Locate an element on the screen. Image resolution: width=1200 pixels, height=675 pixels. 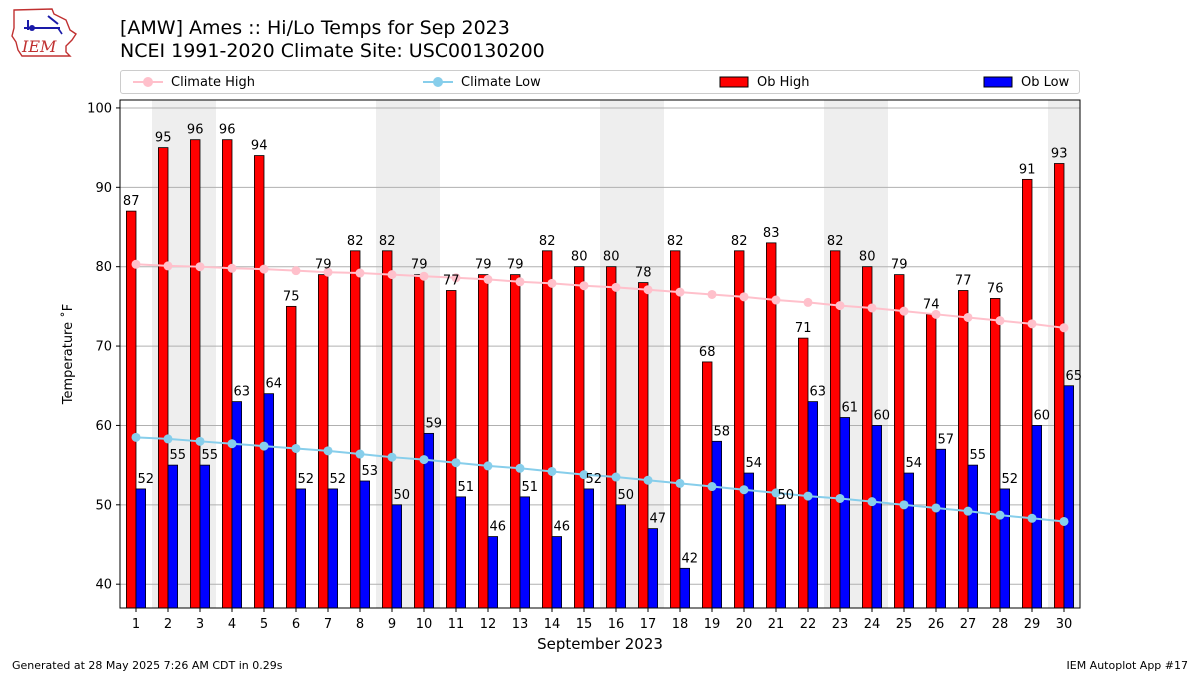
chart-subtitle: NCEI 1991-2020 Climate Site: USC00130200 is located at coordinates (332, 51).